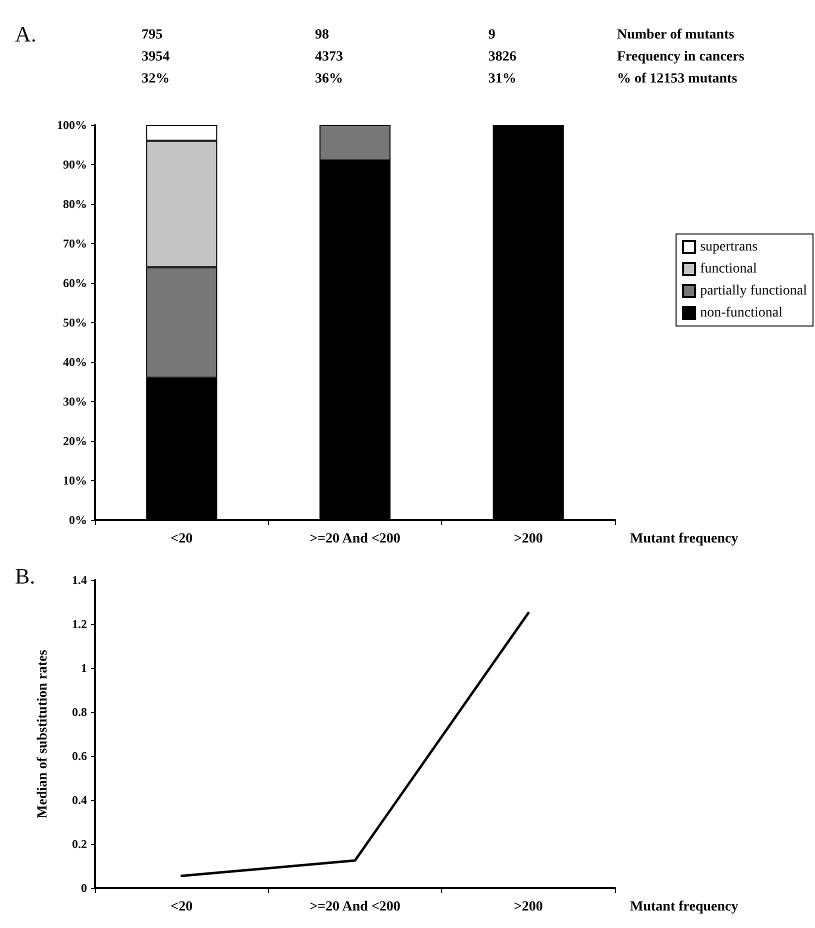 Image resolution: width=815 pixels, height=928 pixels. Describe the element at coordinates (72, 125) in the screenshot. I see `y-tick-label: 100%` at that location.